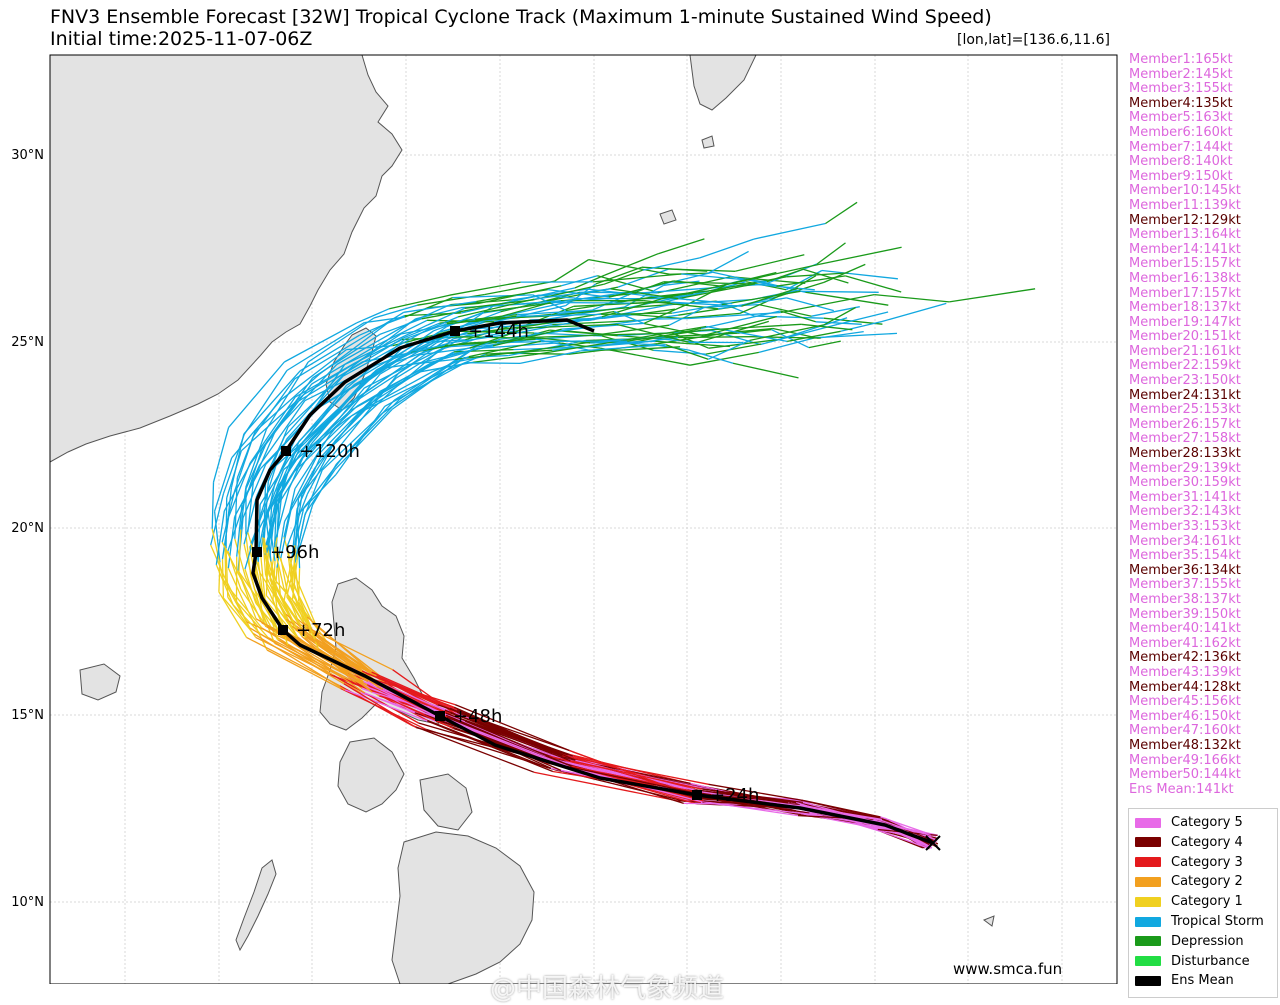  I want to click on member-intensity-item: Member35:154kt, so click(1204, 556).